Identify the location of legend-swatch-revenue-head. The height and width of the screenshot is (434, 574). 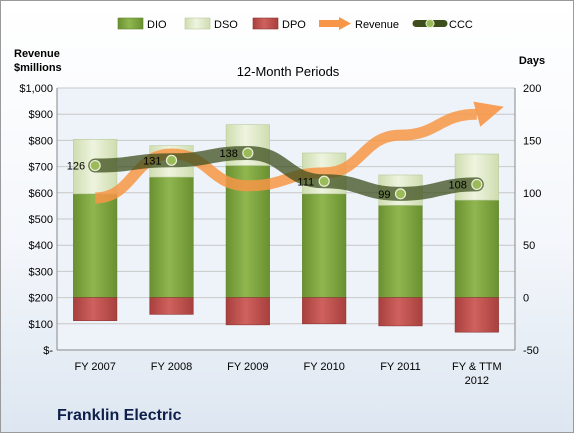
(345, 23).